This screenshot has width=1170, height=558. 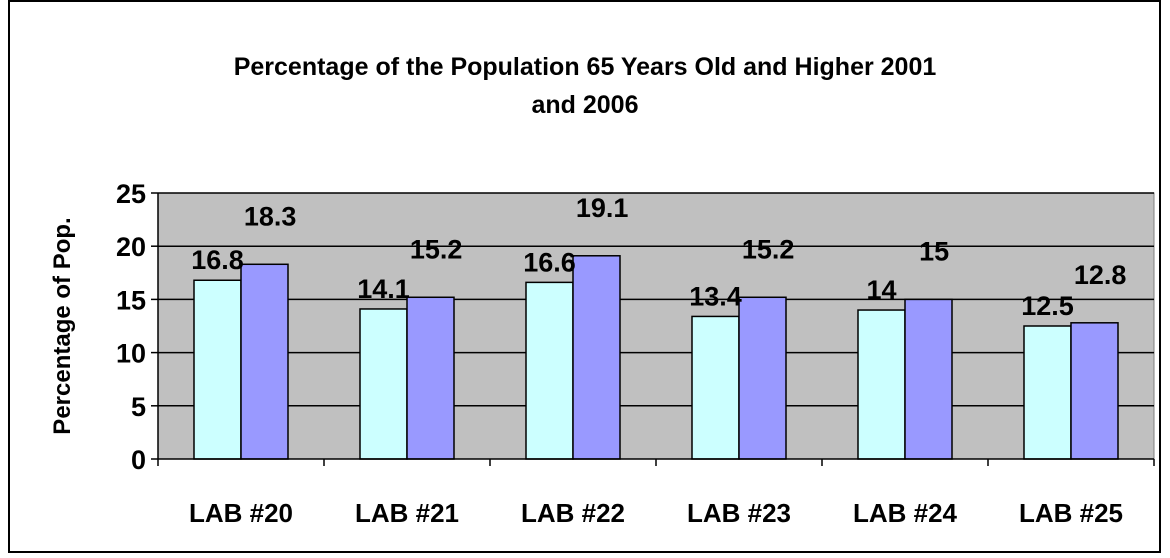 What do you see at coordinates (549, 262) in the screenshot?
I see `data-label-series-1: 16.6` at bounding box center [549, 262].